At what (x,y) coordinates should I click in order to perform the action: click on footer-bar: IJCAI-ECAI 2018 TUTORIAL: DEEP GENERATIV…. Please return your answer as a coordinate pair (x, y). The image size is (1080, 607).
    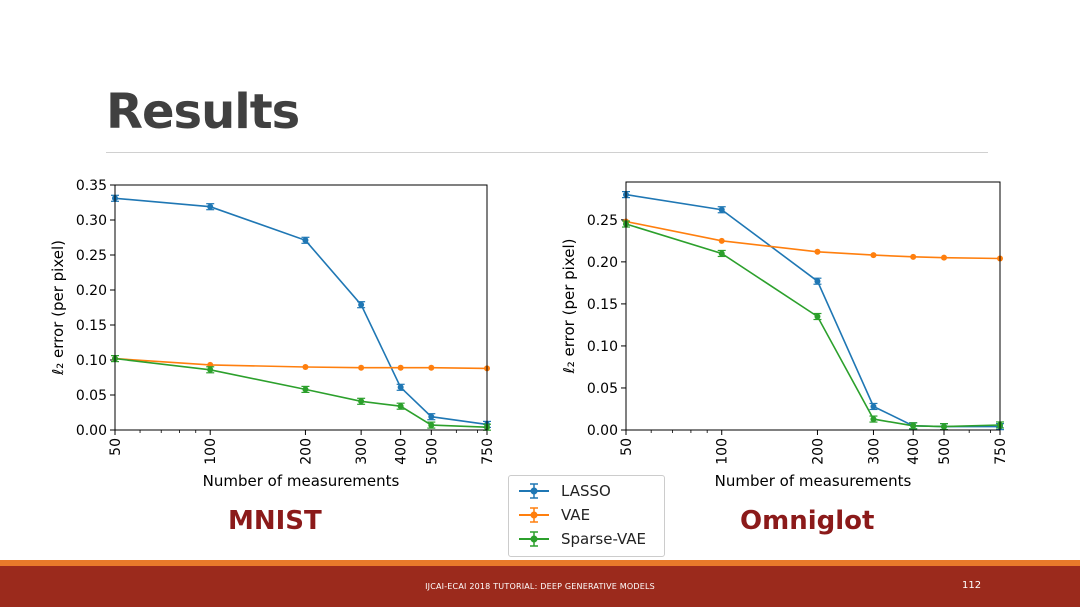
    Looking at the image, I should click on (540, 586).